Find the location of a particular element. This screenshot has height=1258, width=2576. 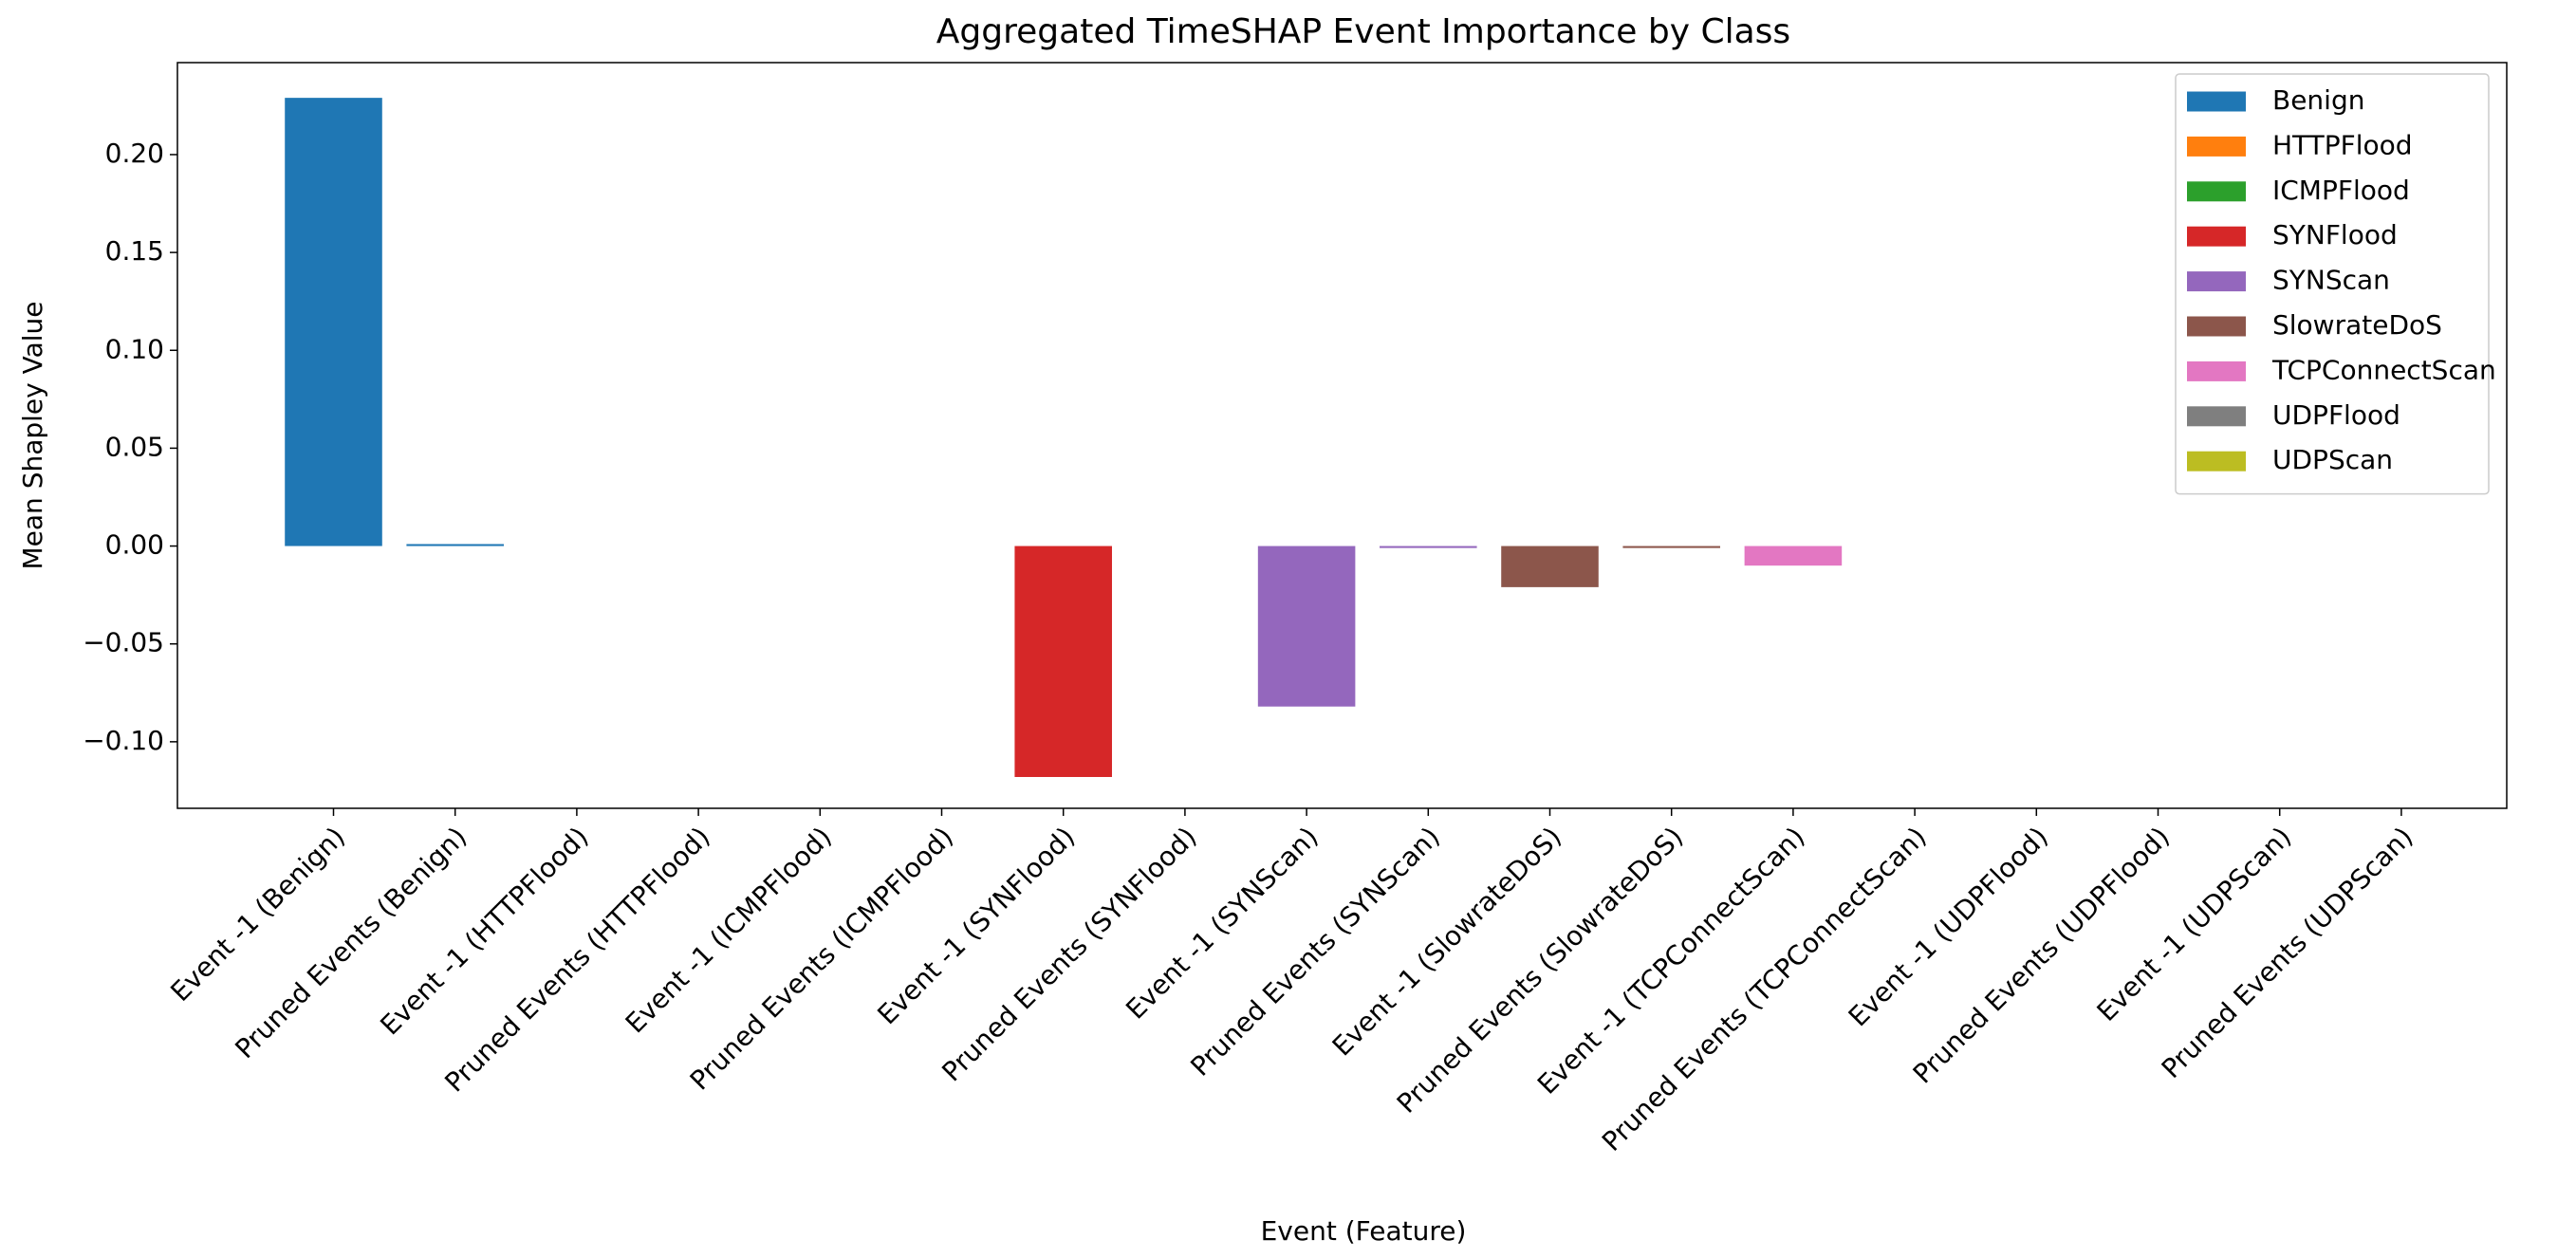

y-tick-label: 0.15 is located at coordinates (134, 251).